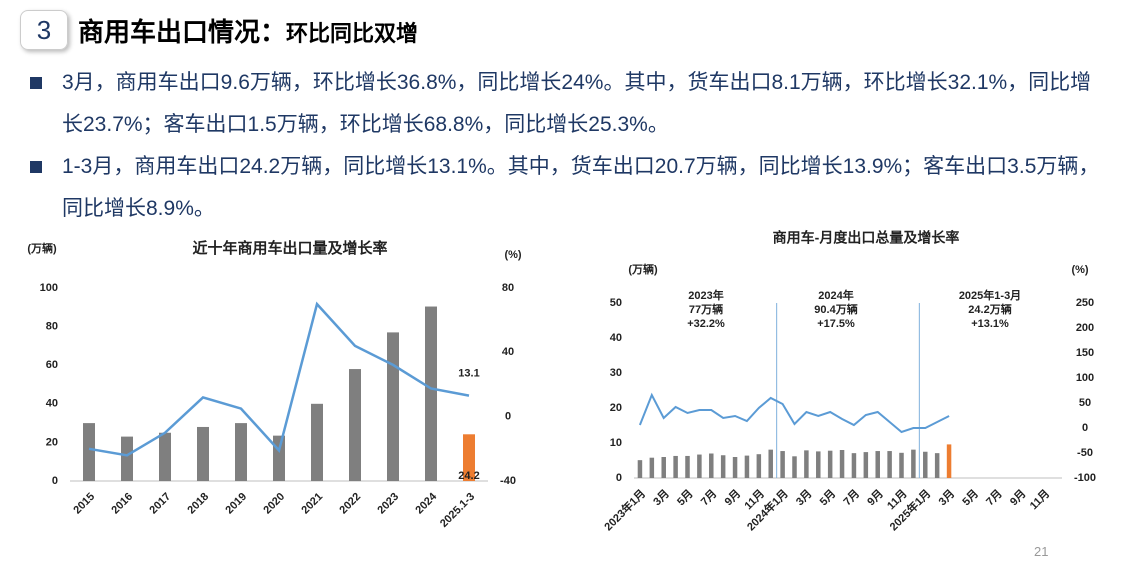 This screenshot has width=1124, height=568. I want to click on y2-tick-label: 80, so click(508, 288).